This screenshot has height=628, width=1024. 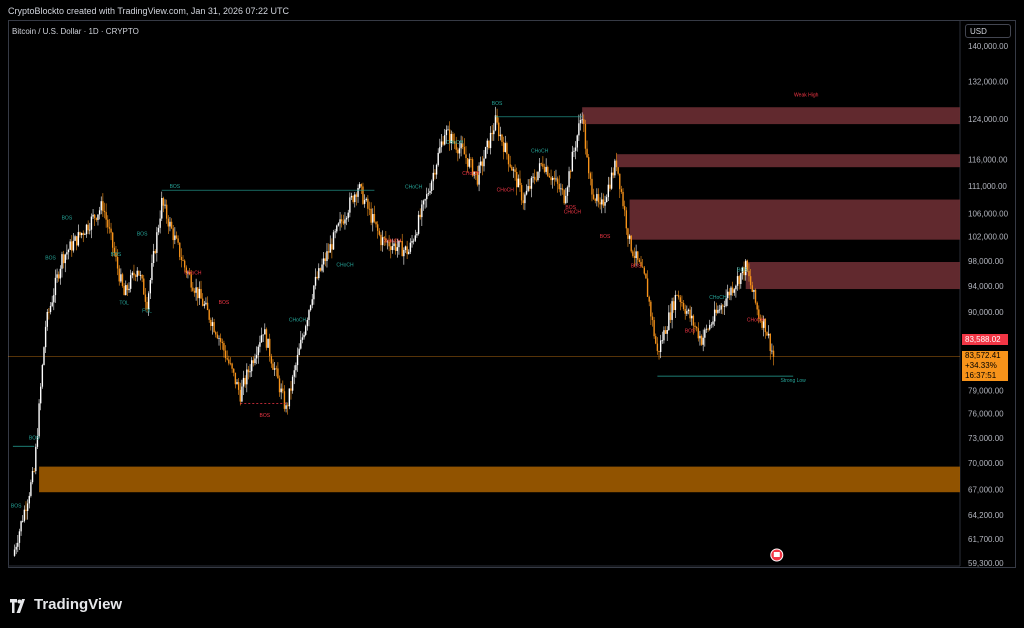 I want to click on y-tick-label: 116,000.00, so click(x=988, y=159).